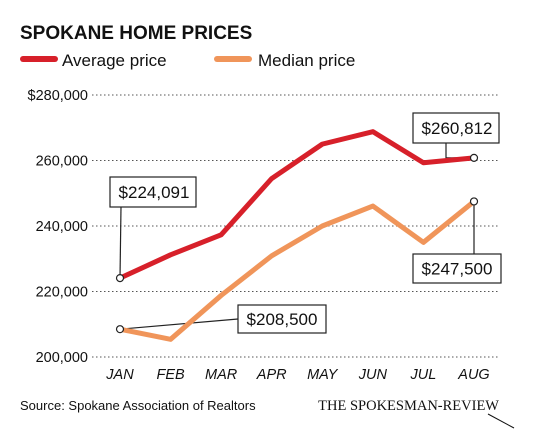  I want to click on callout-label: $247,500, so click(457, 269).